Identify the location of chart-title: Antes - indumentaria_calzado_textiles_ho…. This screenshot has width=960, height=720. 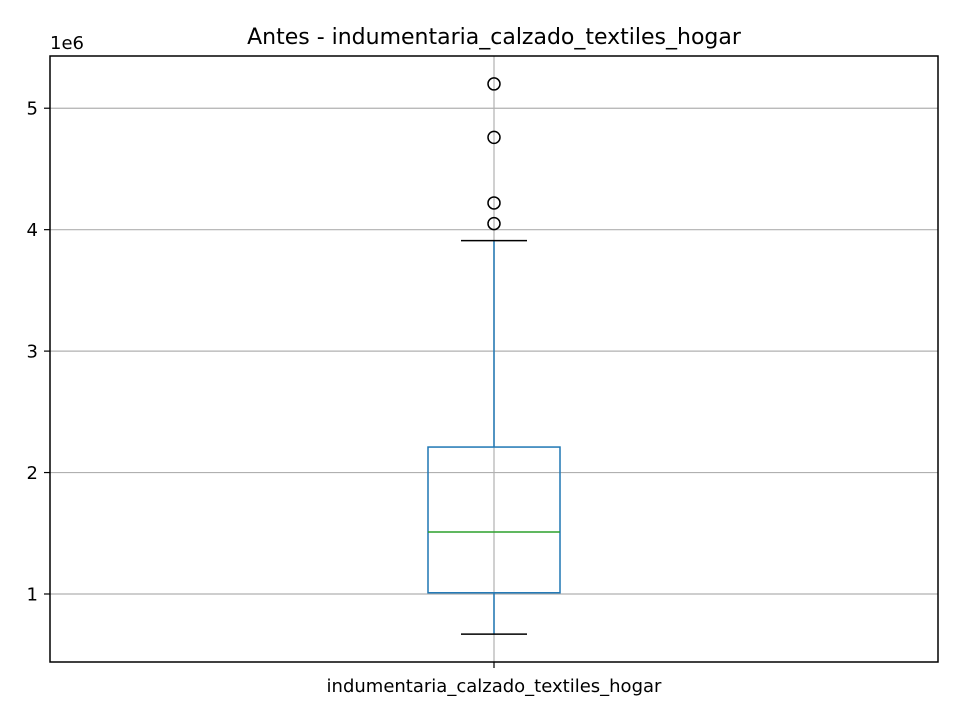
(494, 37).